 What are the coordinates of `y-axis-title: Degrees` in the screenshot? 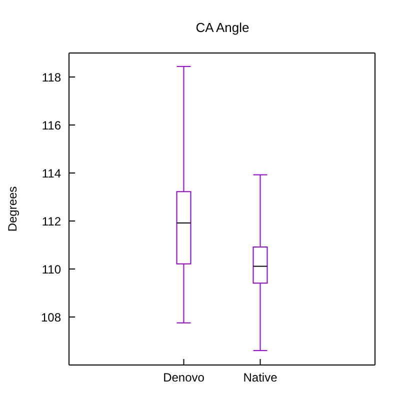 It's located at (12, 209).